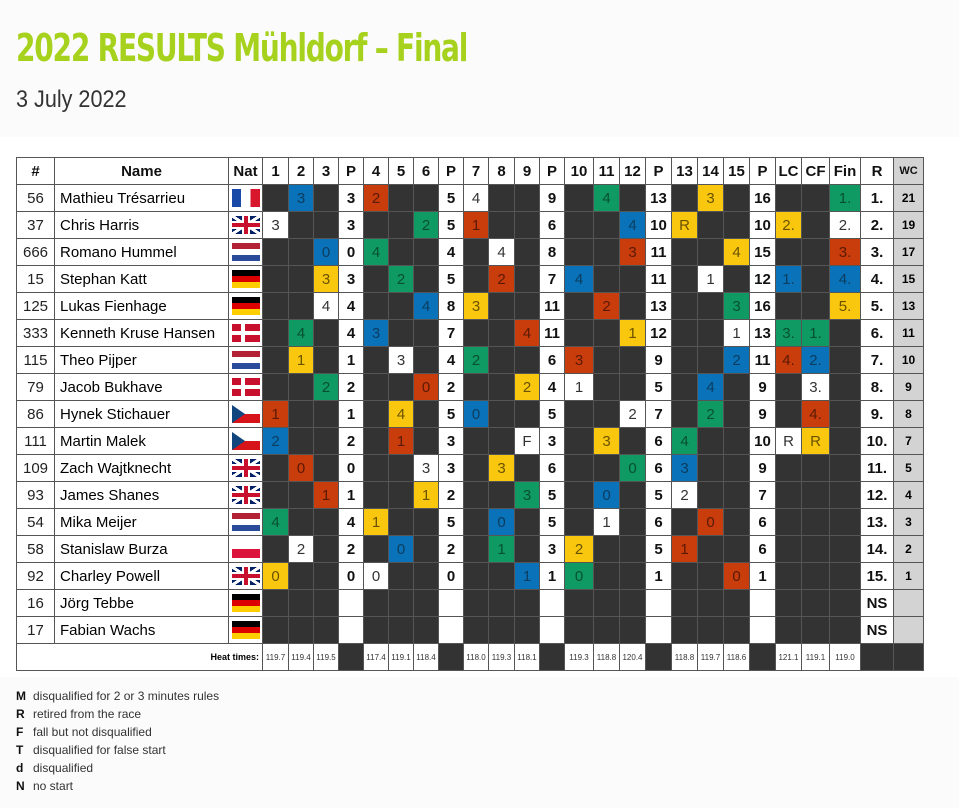 Image resolution: width=959 pixels, height=808 pixels. Describe the element at coordinates (275, 171) in the screenshot. I see `column-header: 1` at that location.